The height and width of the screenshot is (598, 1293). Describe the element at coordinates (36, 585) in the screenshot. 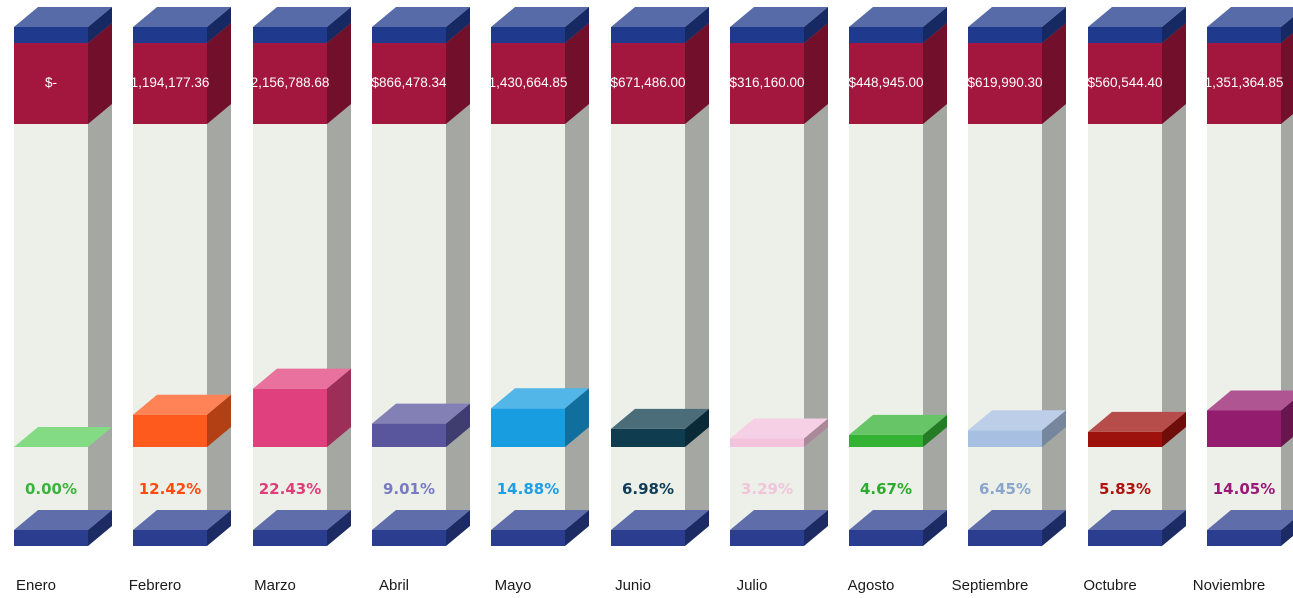

I see `tick-label: Enero` at that location.